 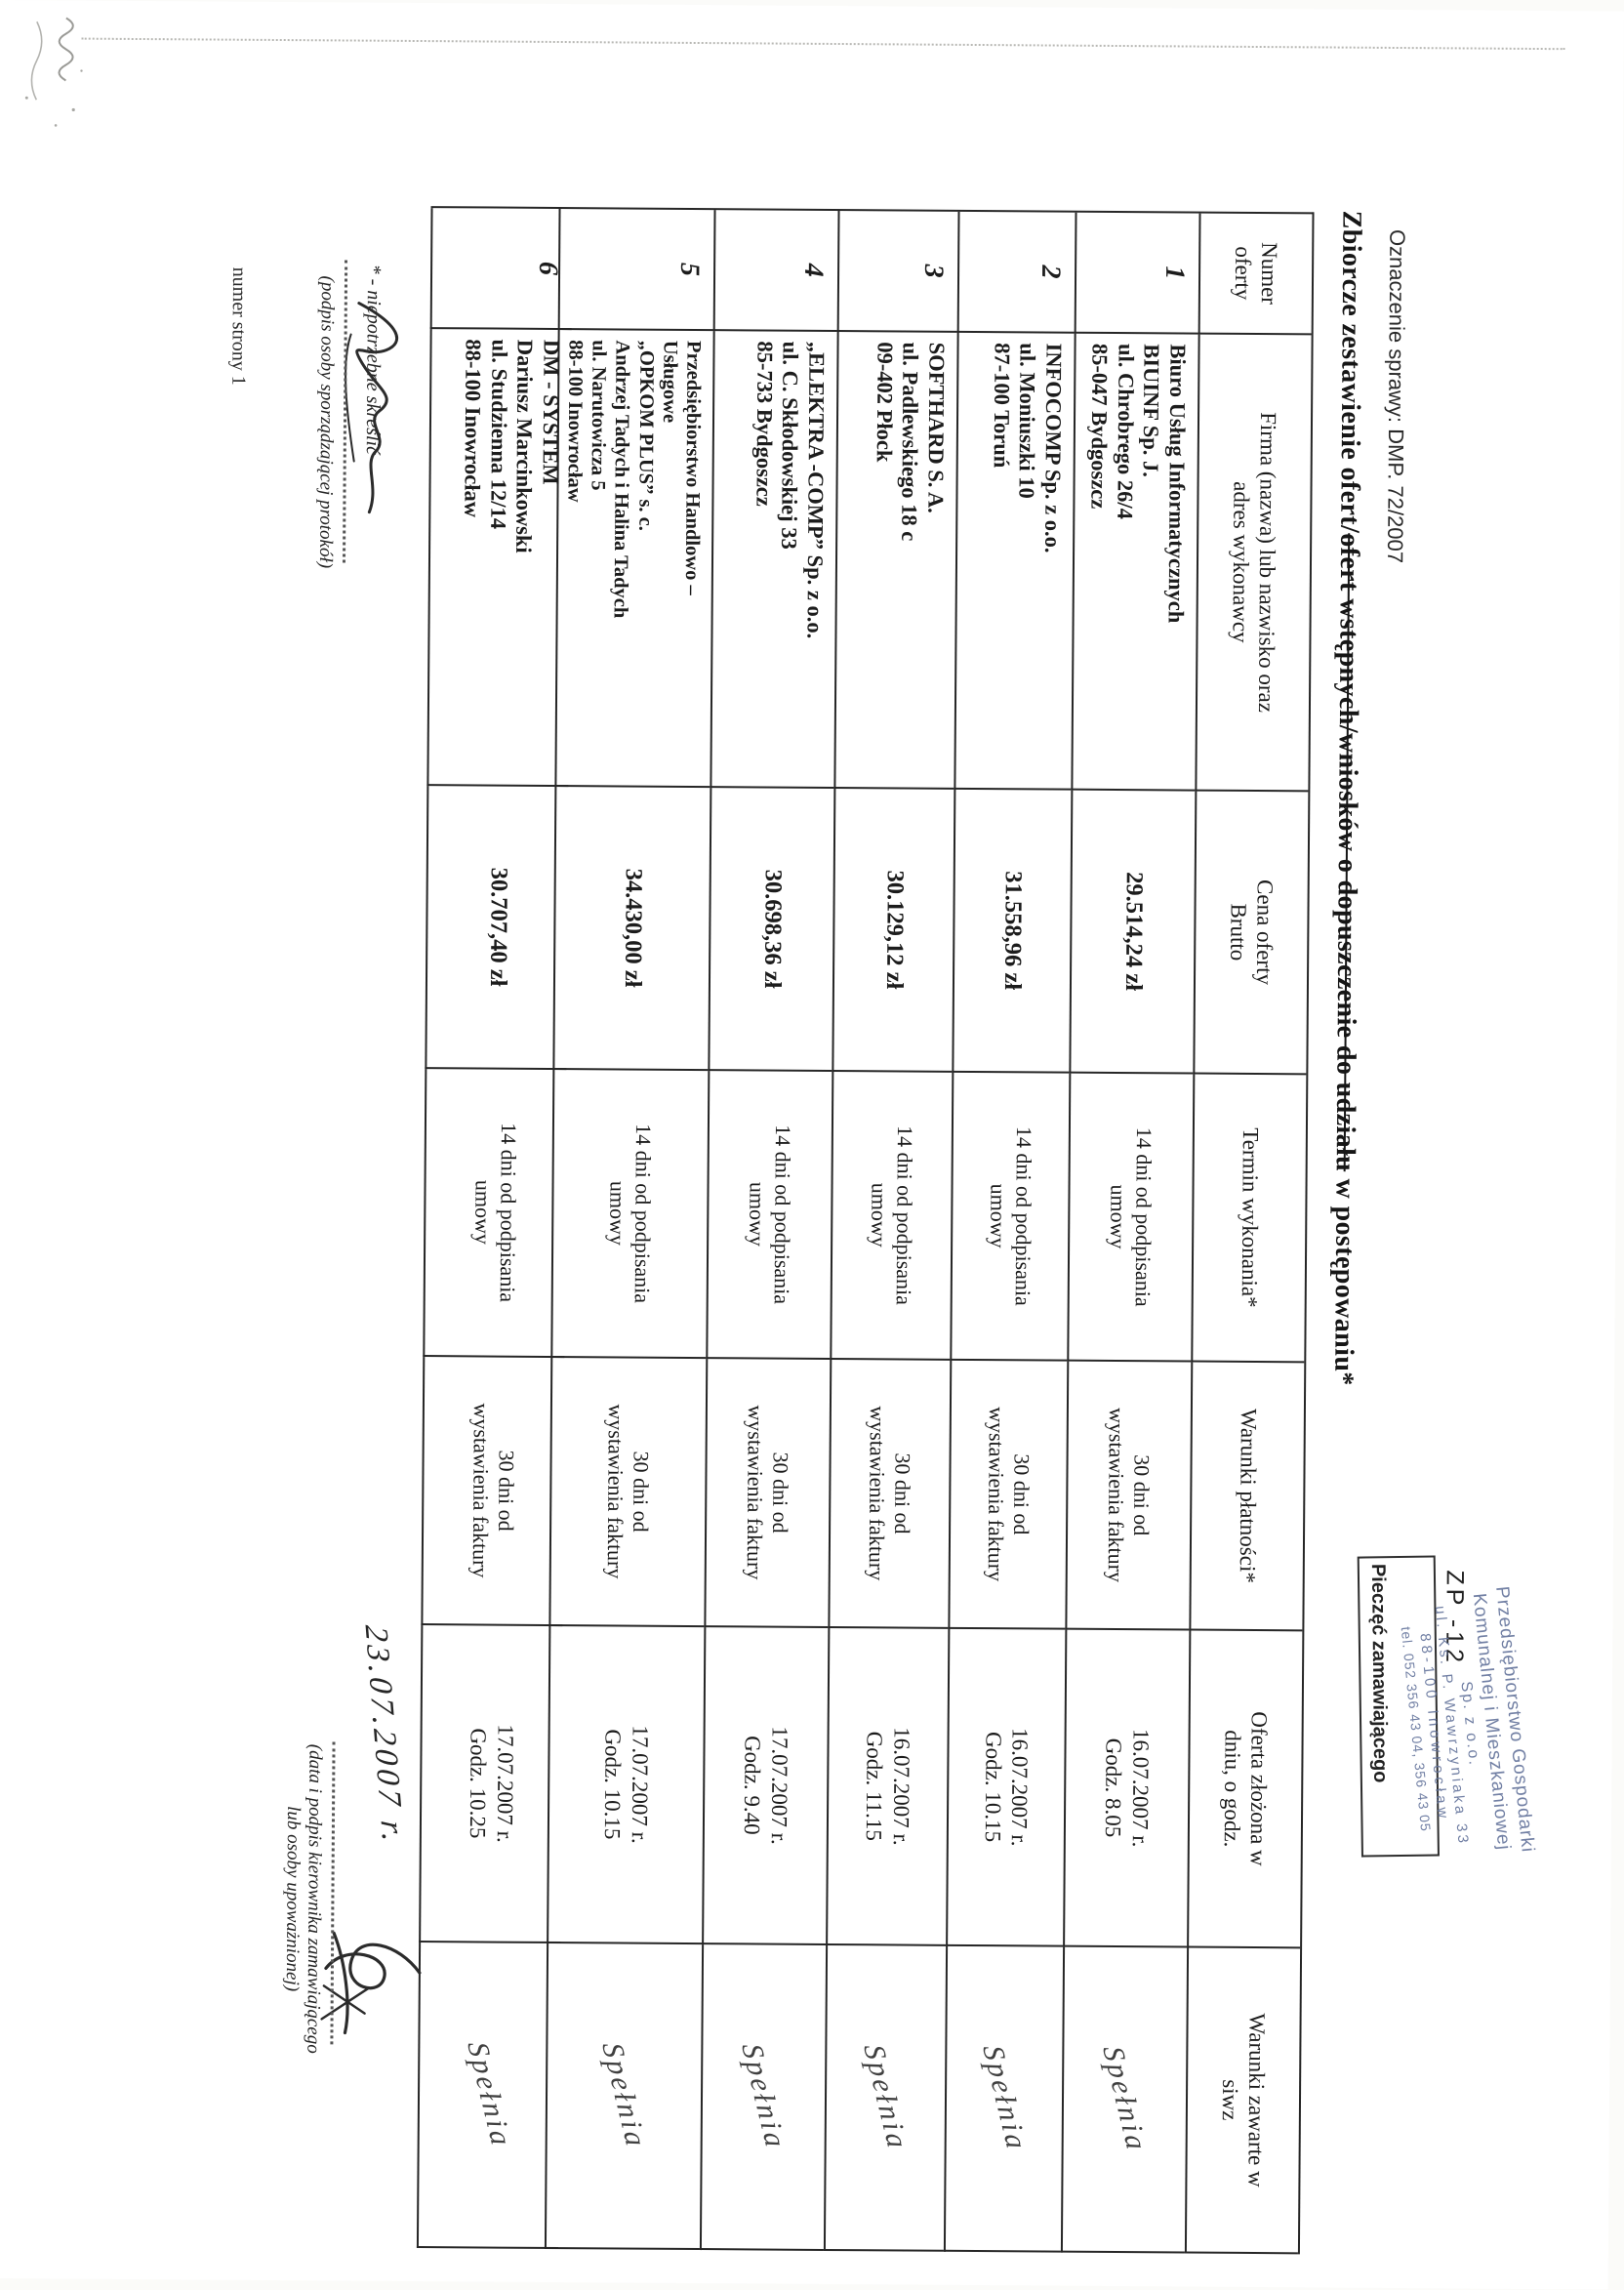 What do you see at coordinates (893, 930) in the screenshot?
I see `price-cell: 30.129,12 zł` at bounding box center [893, 930].